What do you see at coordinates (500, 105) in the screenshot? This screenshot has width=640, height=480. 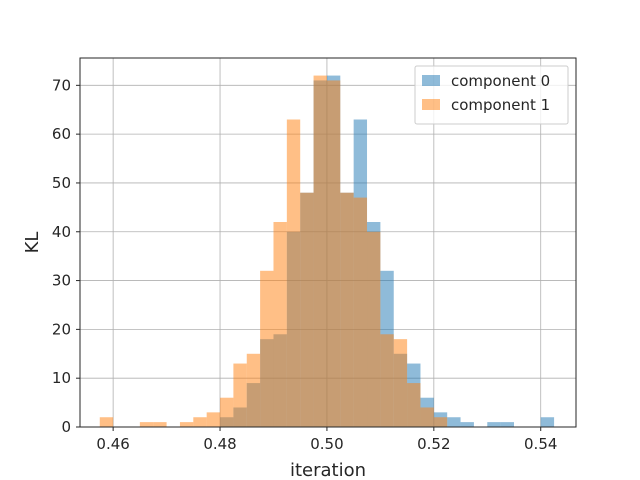 I see `legend-label-component-1: component 1` at bounding box center [500, 105].